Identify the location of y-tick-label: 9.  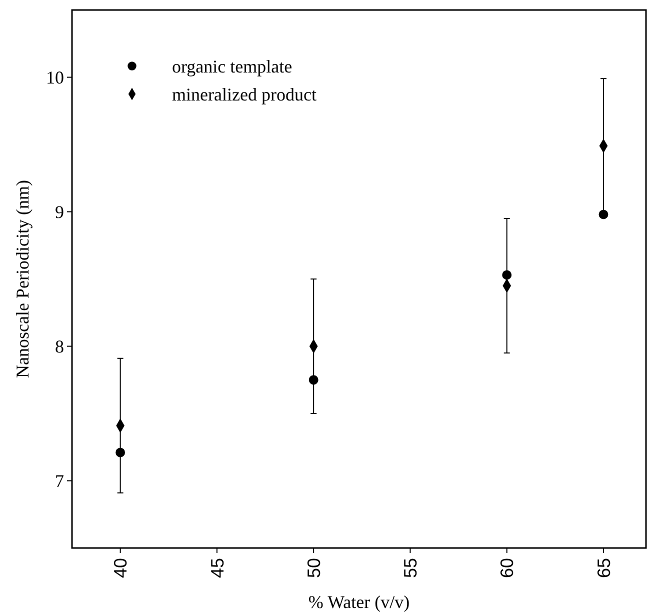
(59, 212).